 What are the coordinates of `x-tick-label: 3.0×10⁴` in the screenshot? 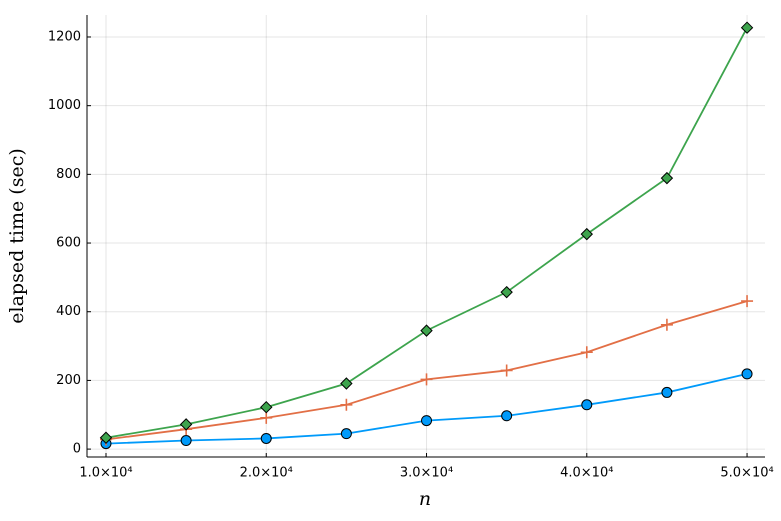 It's located at (426, 473).